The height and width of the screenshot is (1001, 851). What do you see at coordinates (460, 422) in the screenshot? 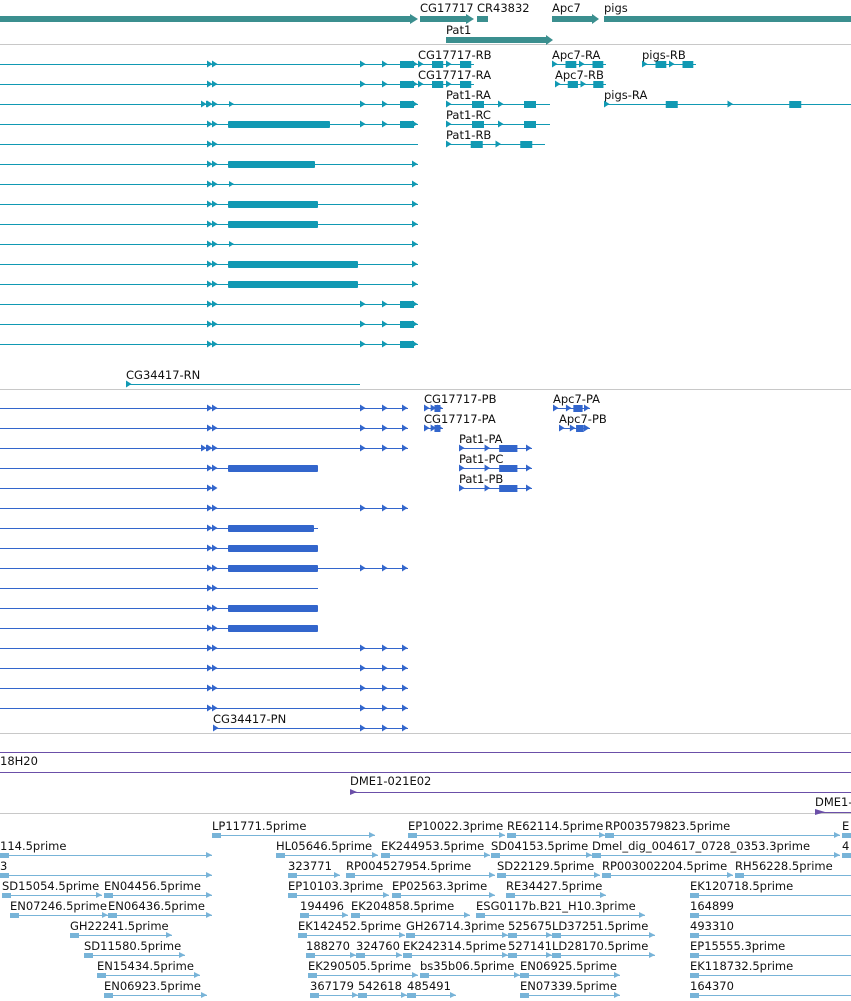
I see `protein-feature: CG17717-PA` at bounding box center [460, 422].